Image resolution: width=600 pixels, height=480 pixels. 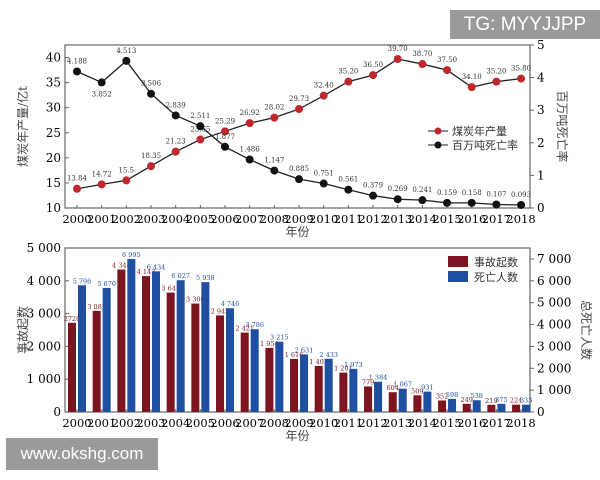 I want to click on y2-tick-label: 4, so click(x=541, y=78).